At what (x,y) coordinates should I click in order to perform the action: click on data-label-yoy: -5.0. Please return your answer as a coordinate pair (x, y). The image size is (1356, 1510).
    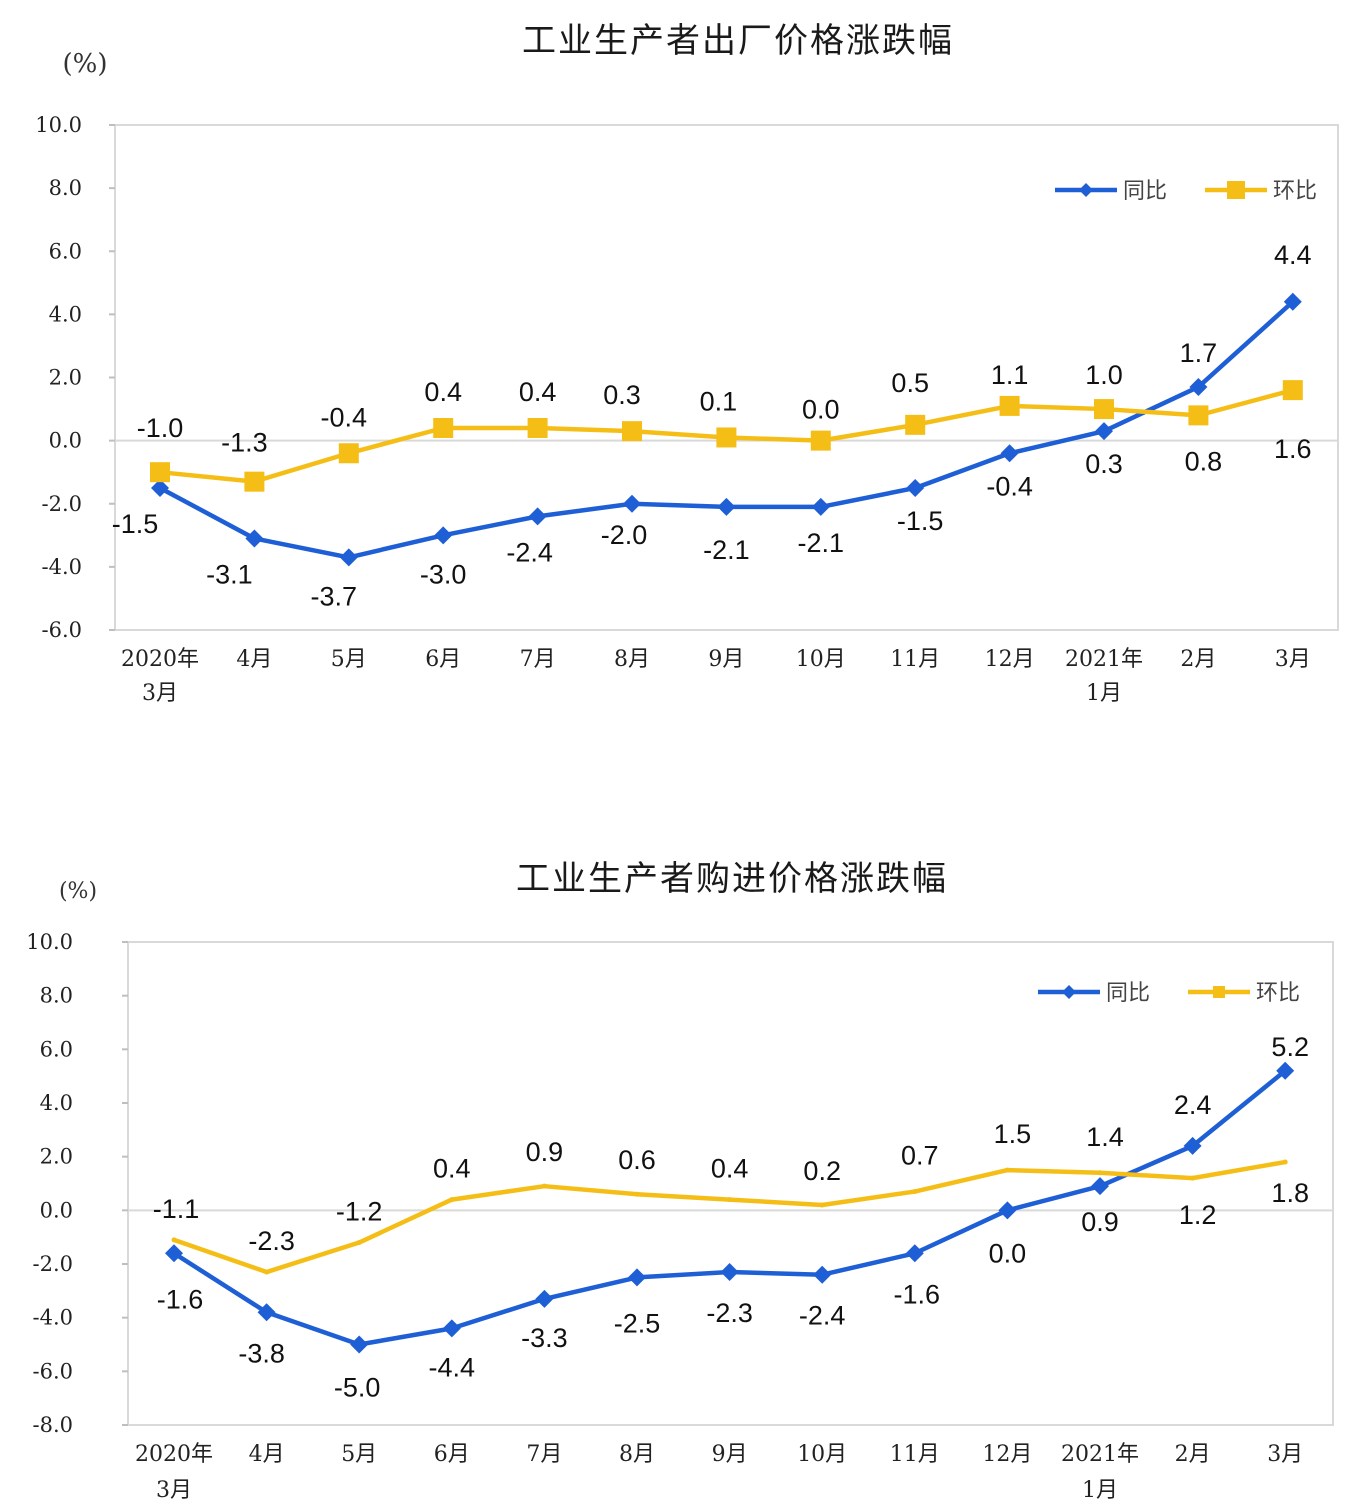
    Looking at the image, I should click on (357, 1388).